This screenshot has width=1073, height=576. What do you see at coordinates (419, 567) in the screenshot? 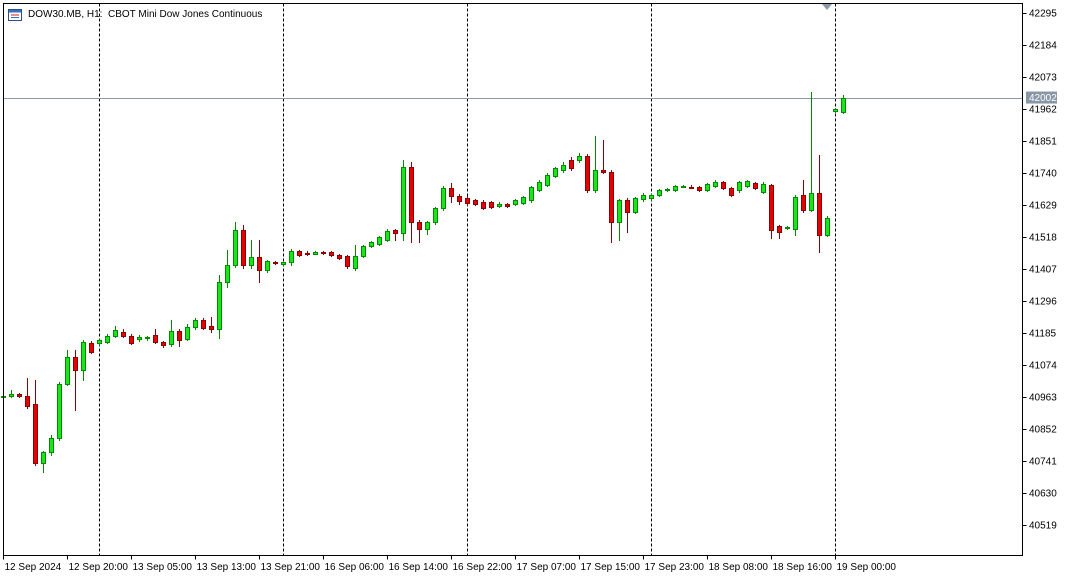
I see `x-tick-label: 16 Sep 14:00` at bounding box center [419, 567].